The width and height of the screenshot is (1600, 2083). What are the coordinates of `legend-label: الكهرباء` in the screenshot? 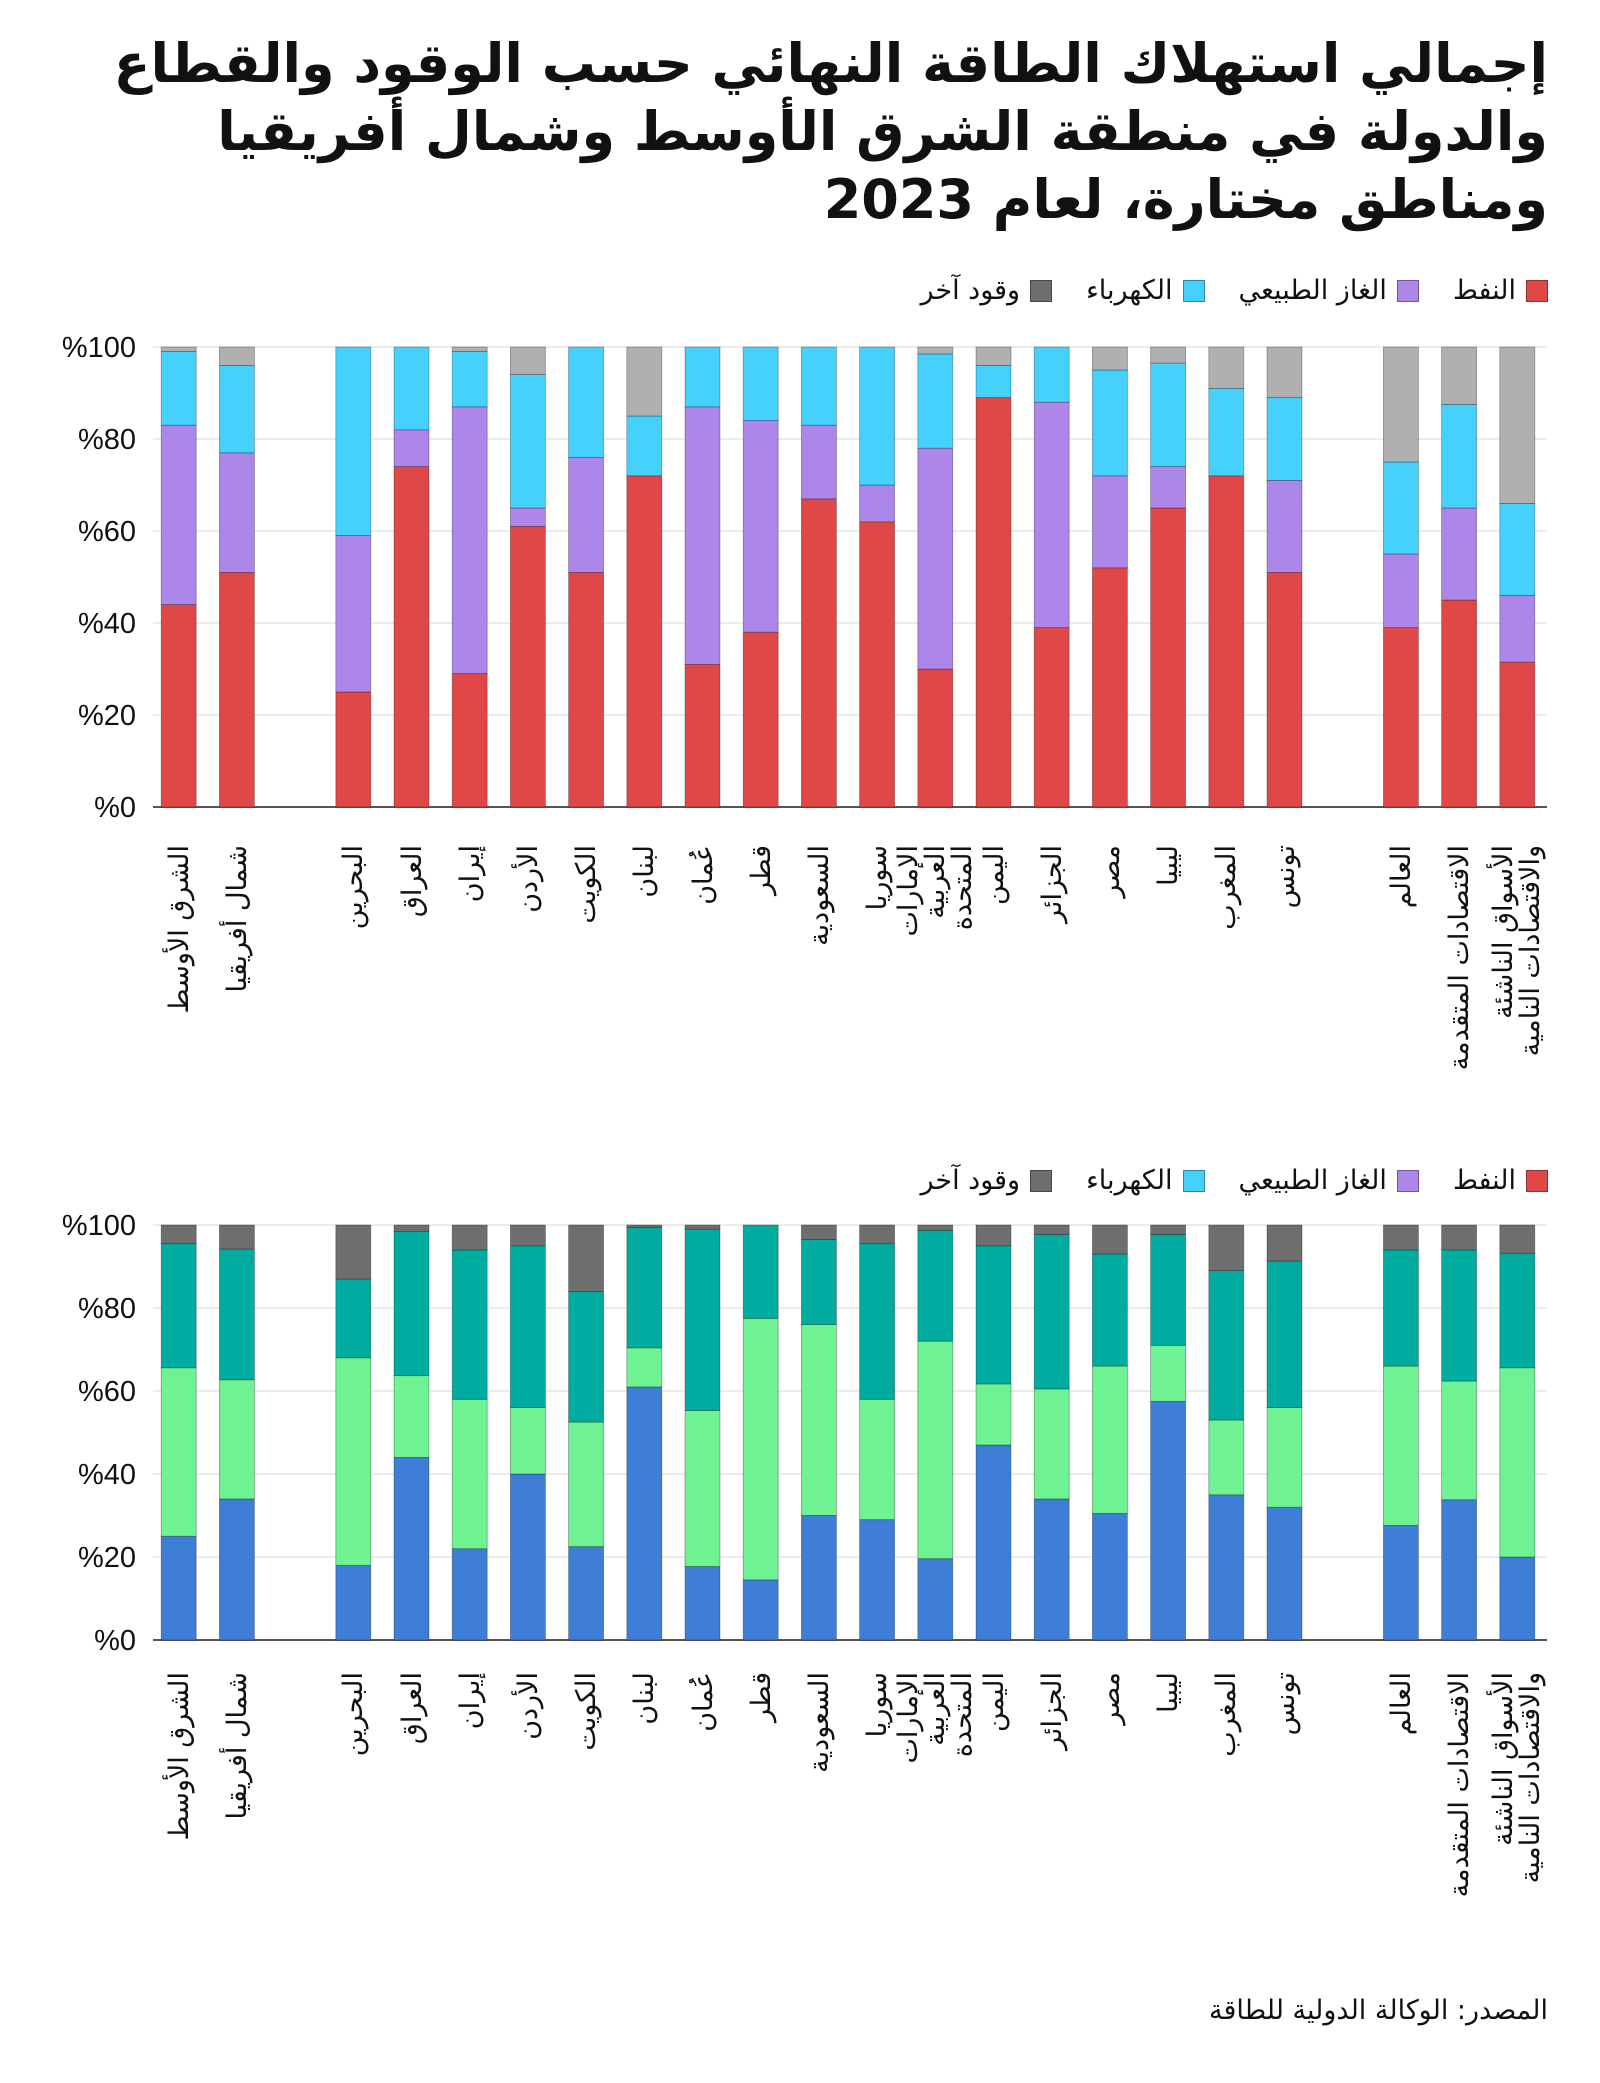 It's located at (1129, 290).